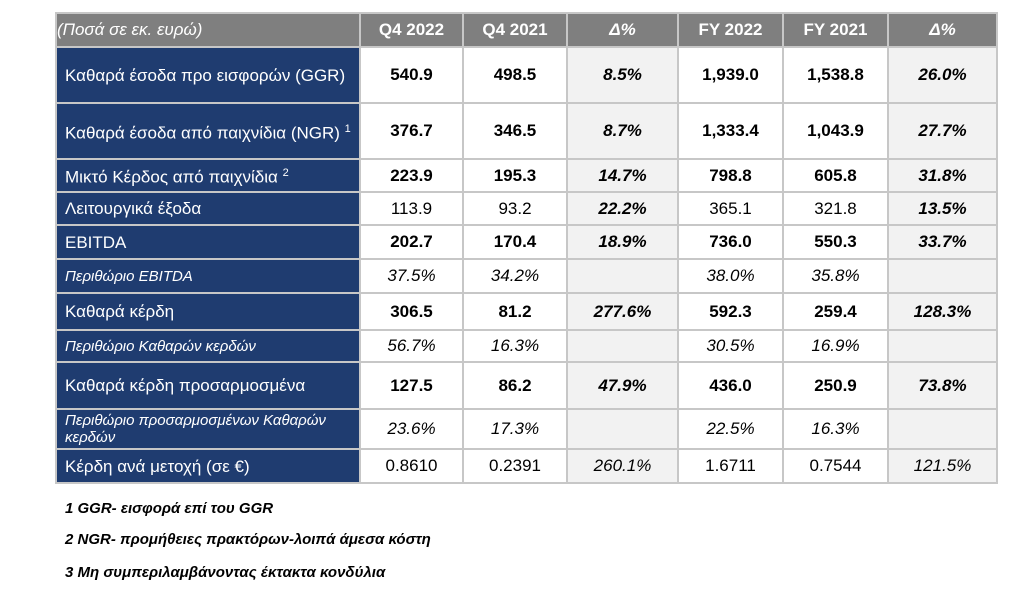 Image resolution: width=1034 pixels, height=597 pixels. I want to click on value-cell: 346.5, so click(515, 131).